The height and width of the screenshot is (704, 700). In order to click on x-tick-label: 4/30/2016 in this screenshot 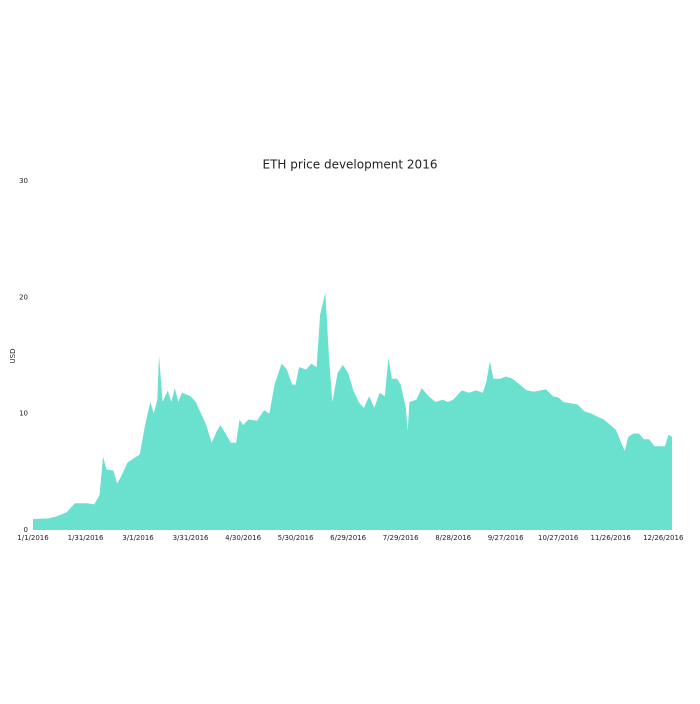, I will do `click(243, 538)`.